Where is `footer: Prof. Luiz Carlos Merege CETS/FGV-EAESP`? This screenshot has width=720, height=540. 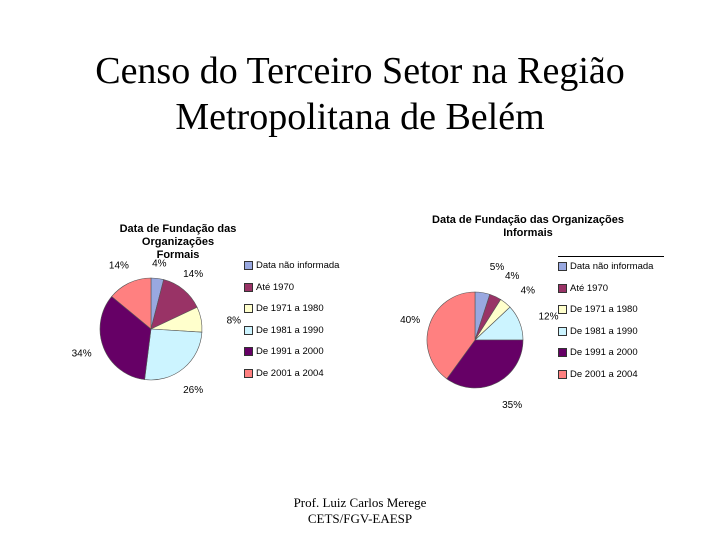
footer: Prof. Luiz Carlos Merege CETS/FGV-EAESP is located at coordinates (360, 511).